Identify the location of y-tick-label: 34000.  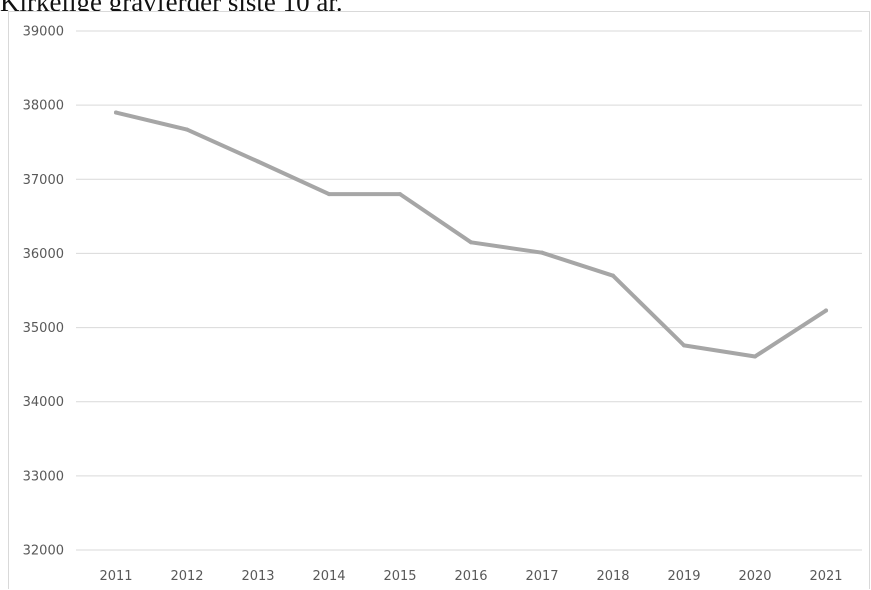
(43, 402).